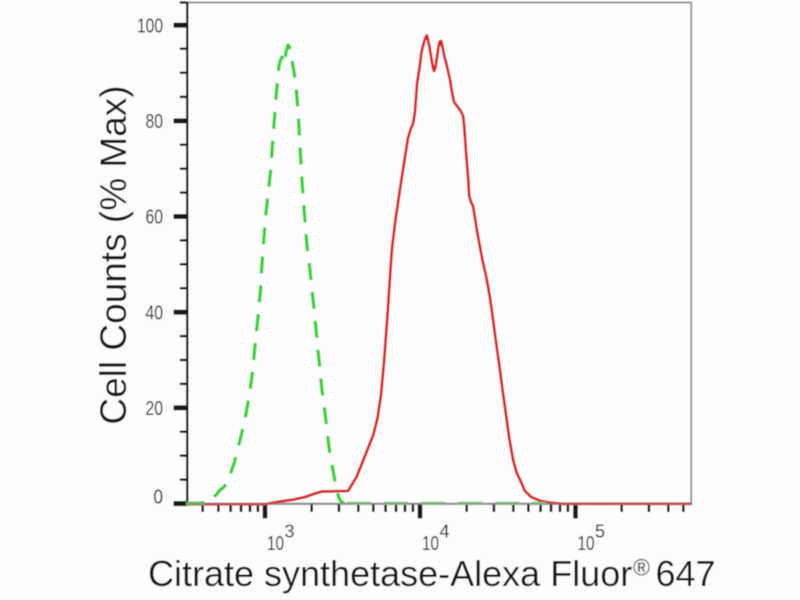 This screenshot has width=800, height=600. Describe the element at coordinates (155, 122) in the screenshot. I see `svg-text: 80` at that location.